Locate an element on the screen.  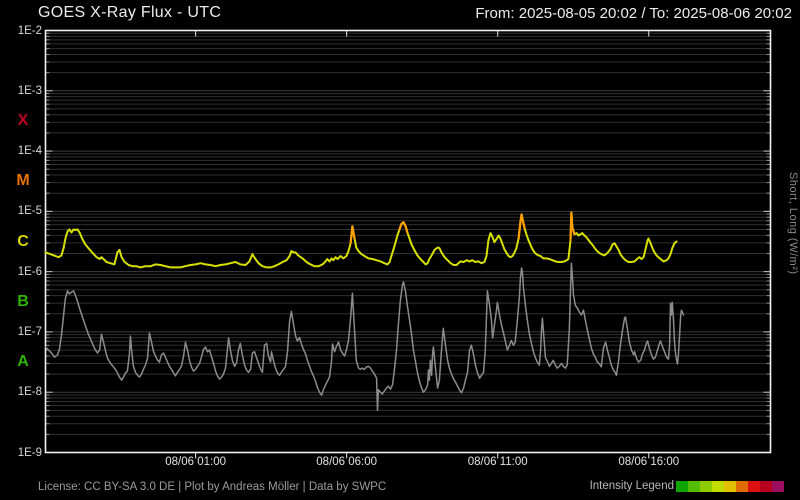
flare-class-label-x: X is located at coordinates (23, 120).